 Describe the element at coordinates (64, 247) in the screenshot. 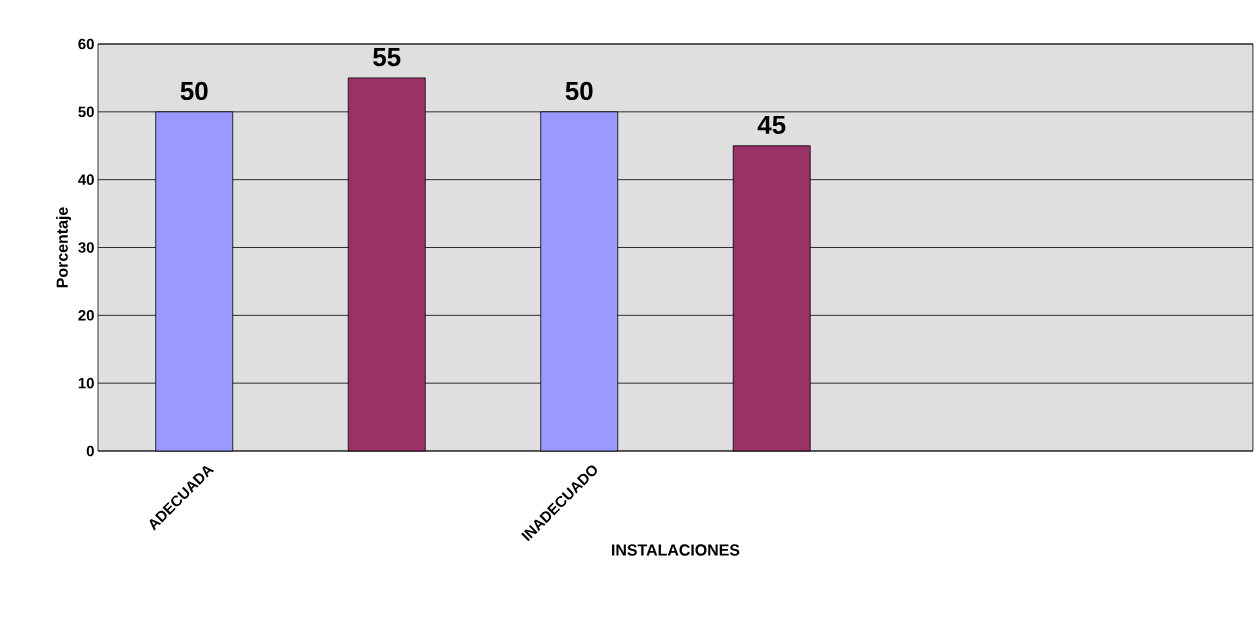

I see `y-axis-title: Porcentaje` at that location.